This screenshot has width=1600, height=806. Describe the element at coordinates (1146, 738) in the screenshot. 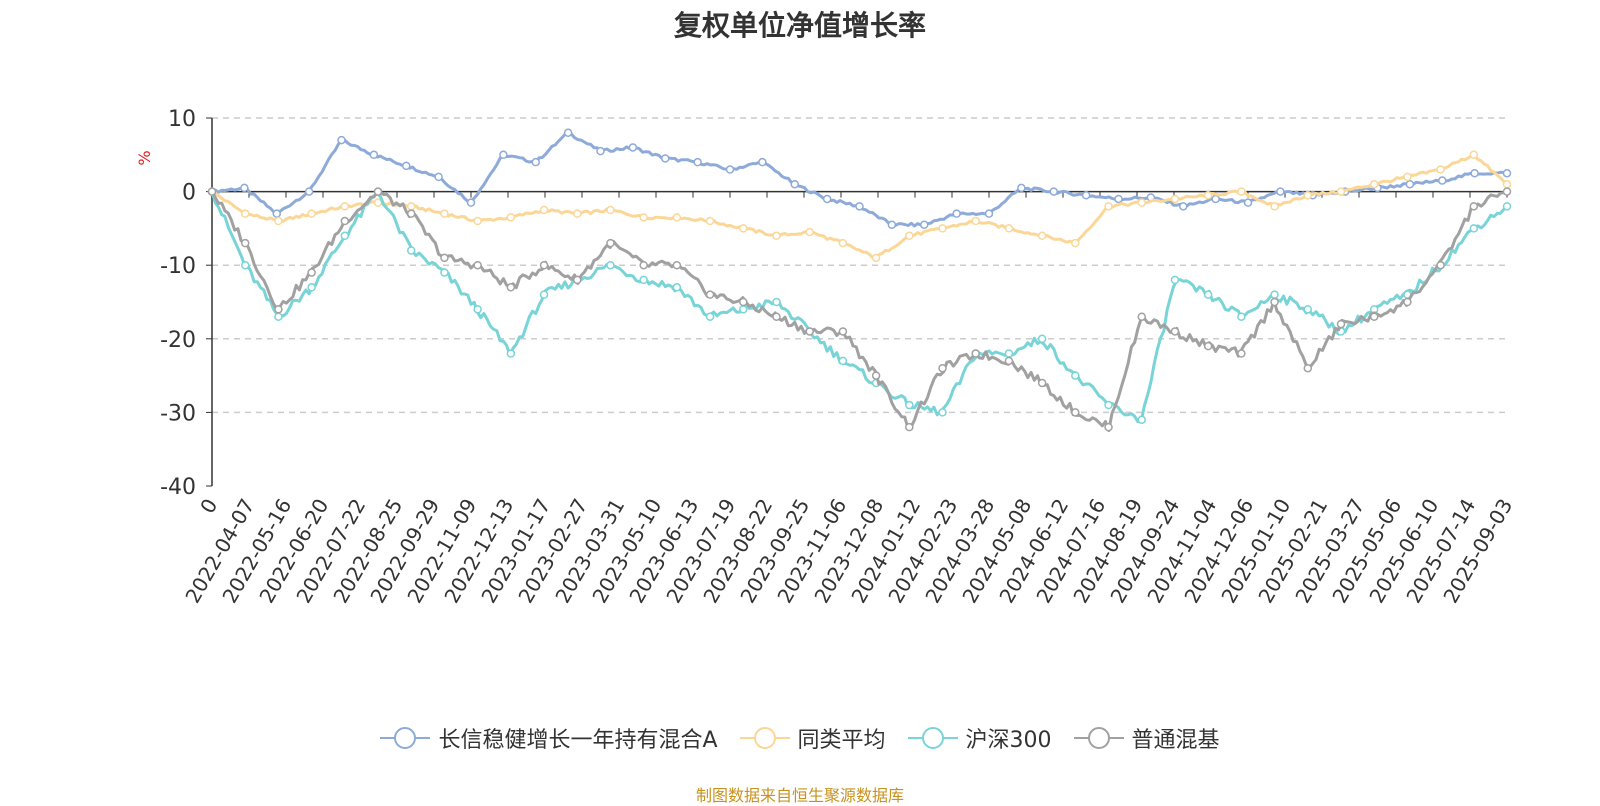

I see `legend-item-3: 普通混基` at that location.